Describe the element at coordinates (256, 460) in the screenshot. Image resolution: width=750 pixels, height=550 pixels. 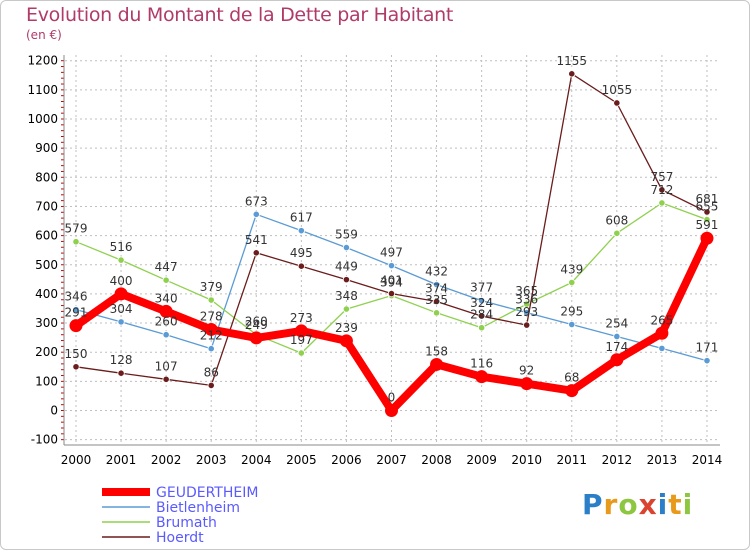
I see `x-tick-label: 2004` at that location.